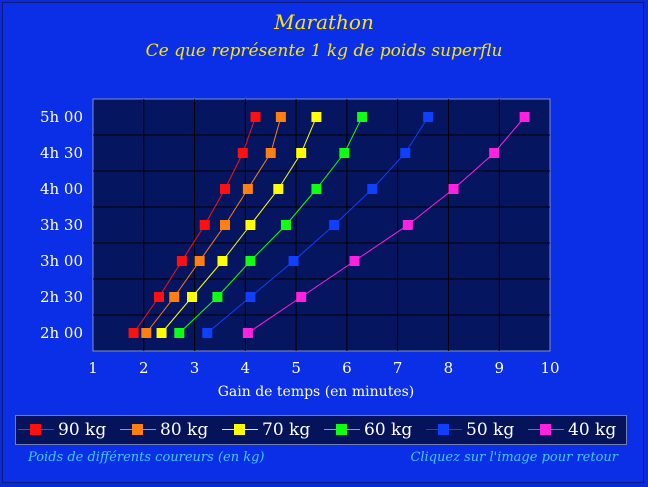  Describe the element at coordinates (61, 153) in the screenshot. I see `y-tick-label: 4h 30` at that location.